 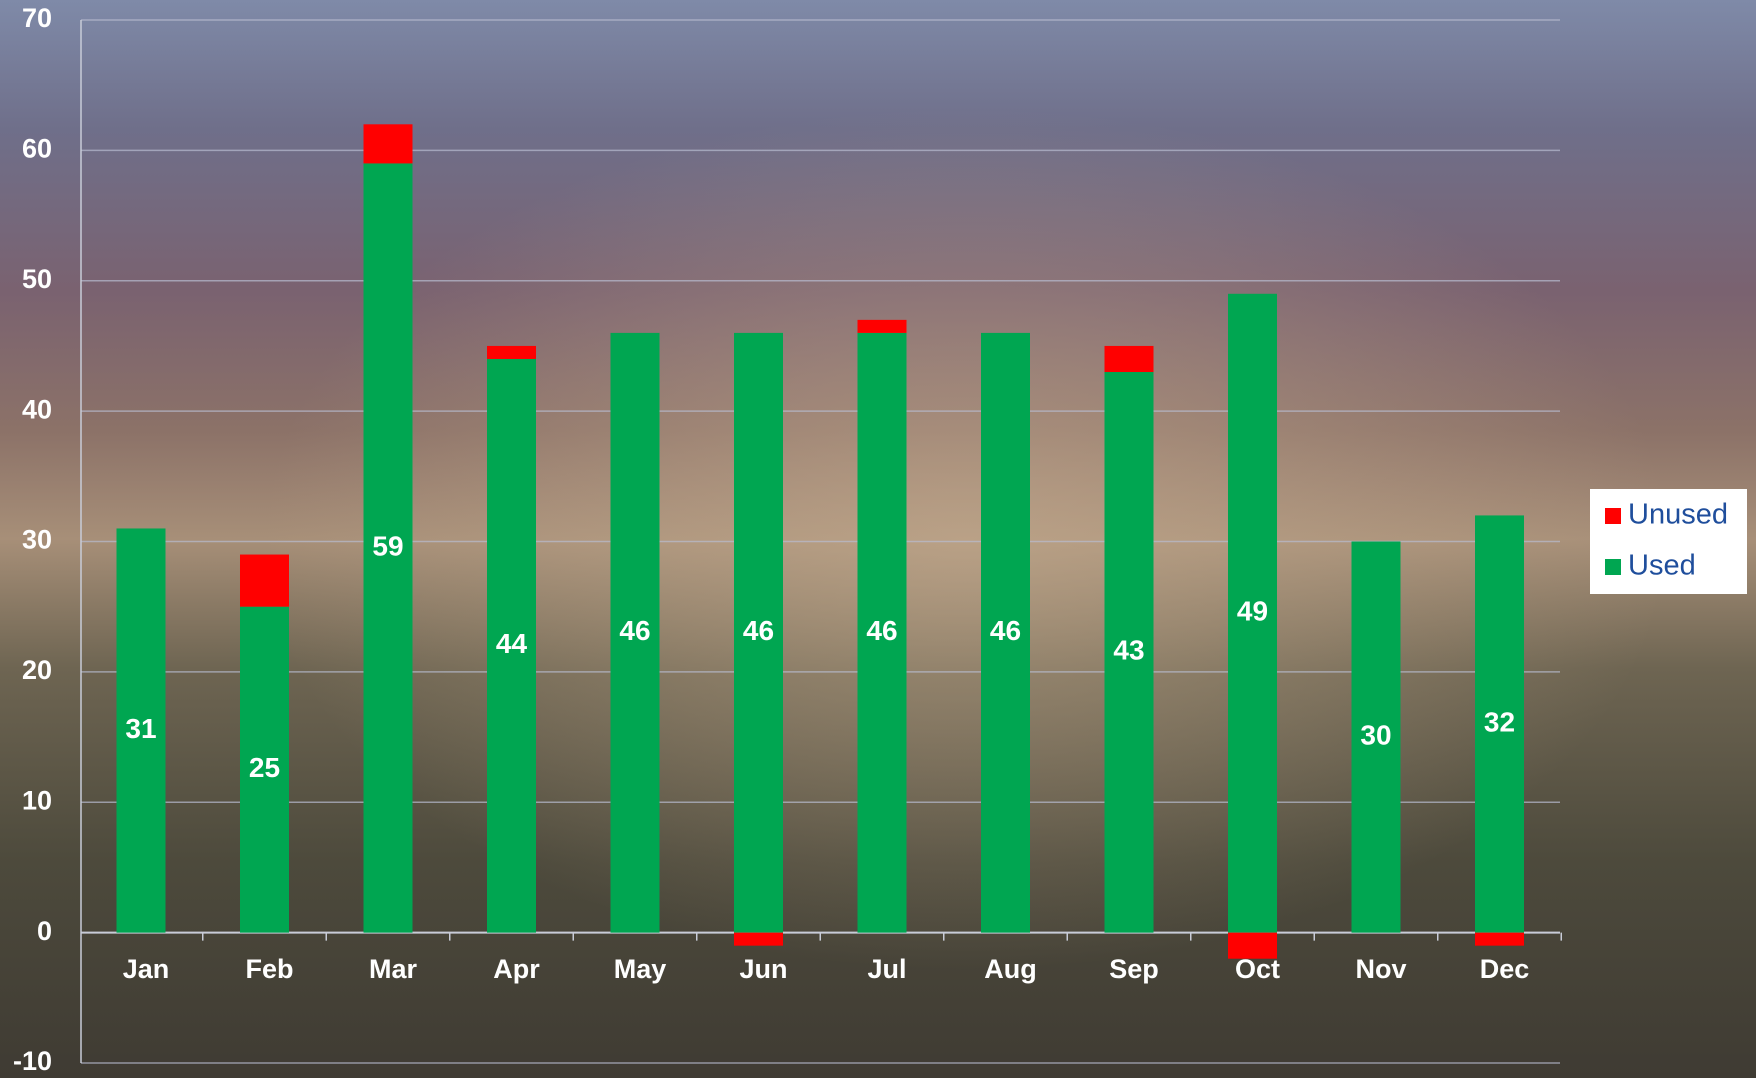 I want to click on y-tick-label: -10, so click(x=32, y=1061).